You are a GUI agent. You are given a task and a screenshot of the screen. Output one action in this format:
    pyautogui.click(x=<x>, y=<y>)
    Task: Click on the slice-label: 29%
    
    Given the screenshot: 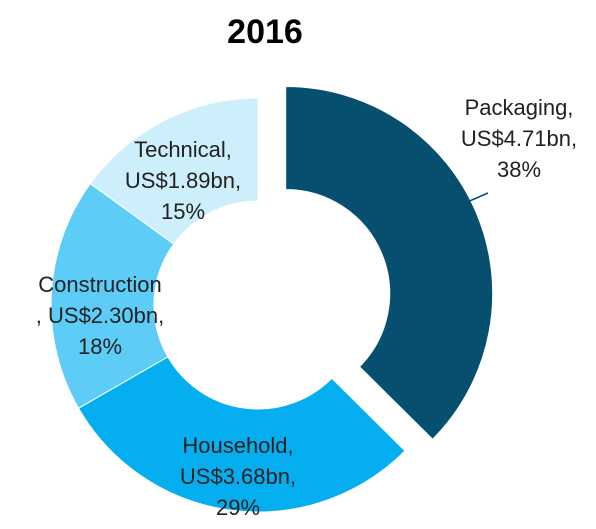 What is the action you would take?
    pyautogui.click(x=238, y=507)
    